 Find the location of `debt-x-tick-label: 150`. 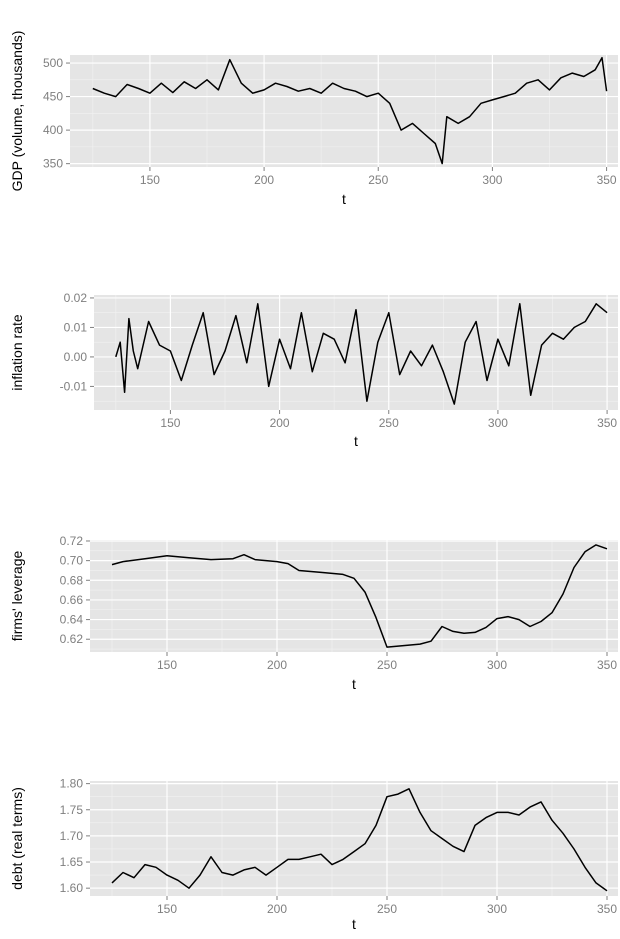

debt-x-tick-label: 150 is located at coordinates (167, 909).